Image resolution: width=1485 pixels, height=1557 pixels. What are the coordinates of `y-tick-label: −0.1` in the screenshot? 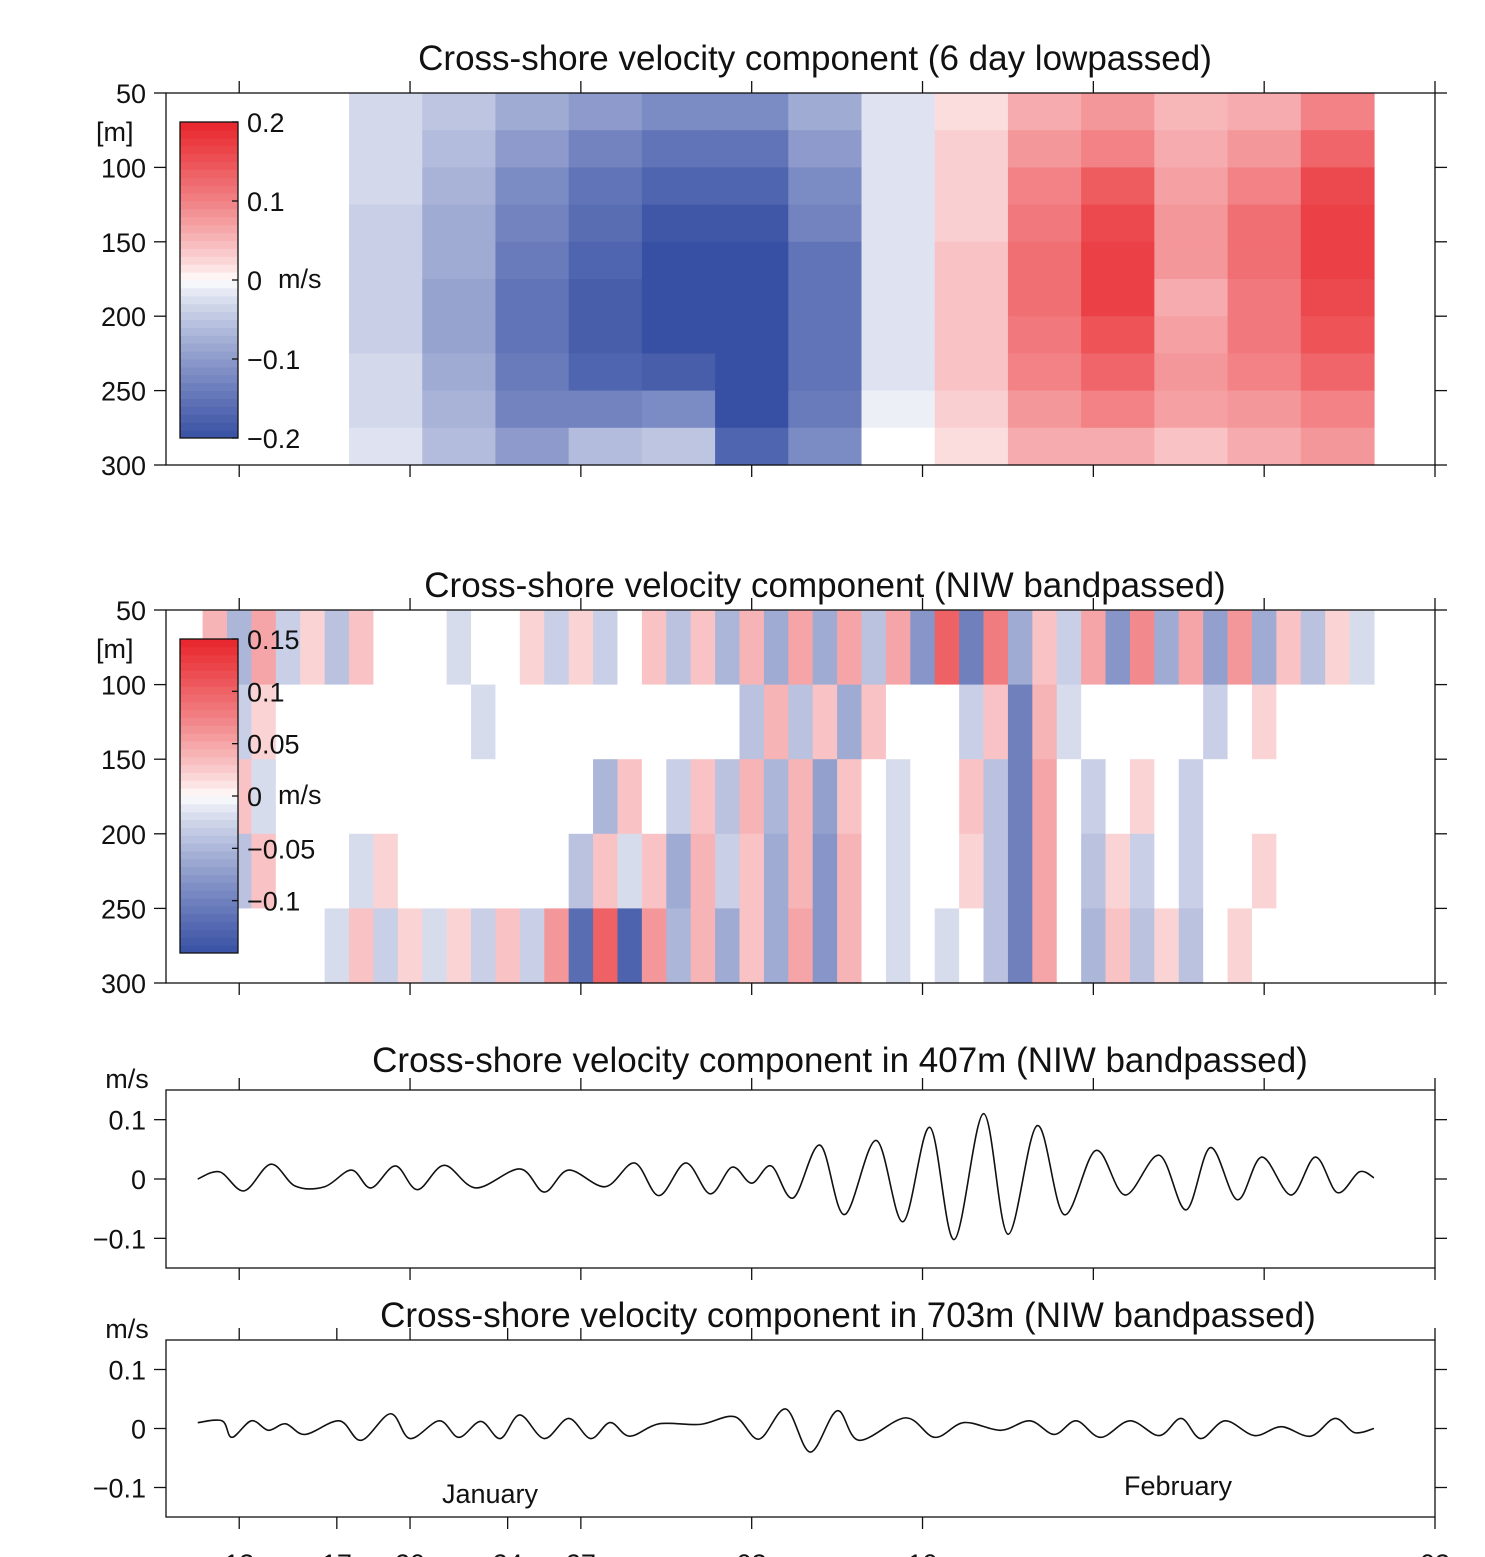 It's located at (119, 1489).